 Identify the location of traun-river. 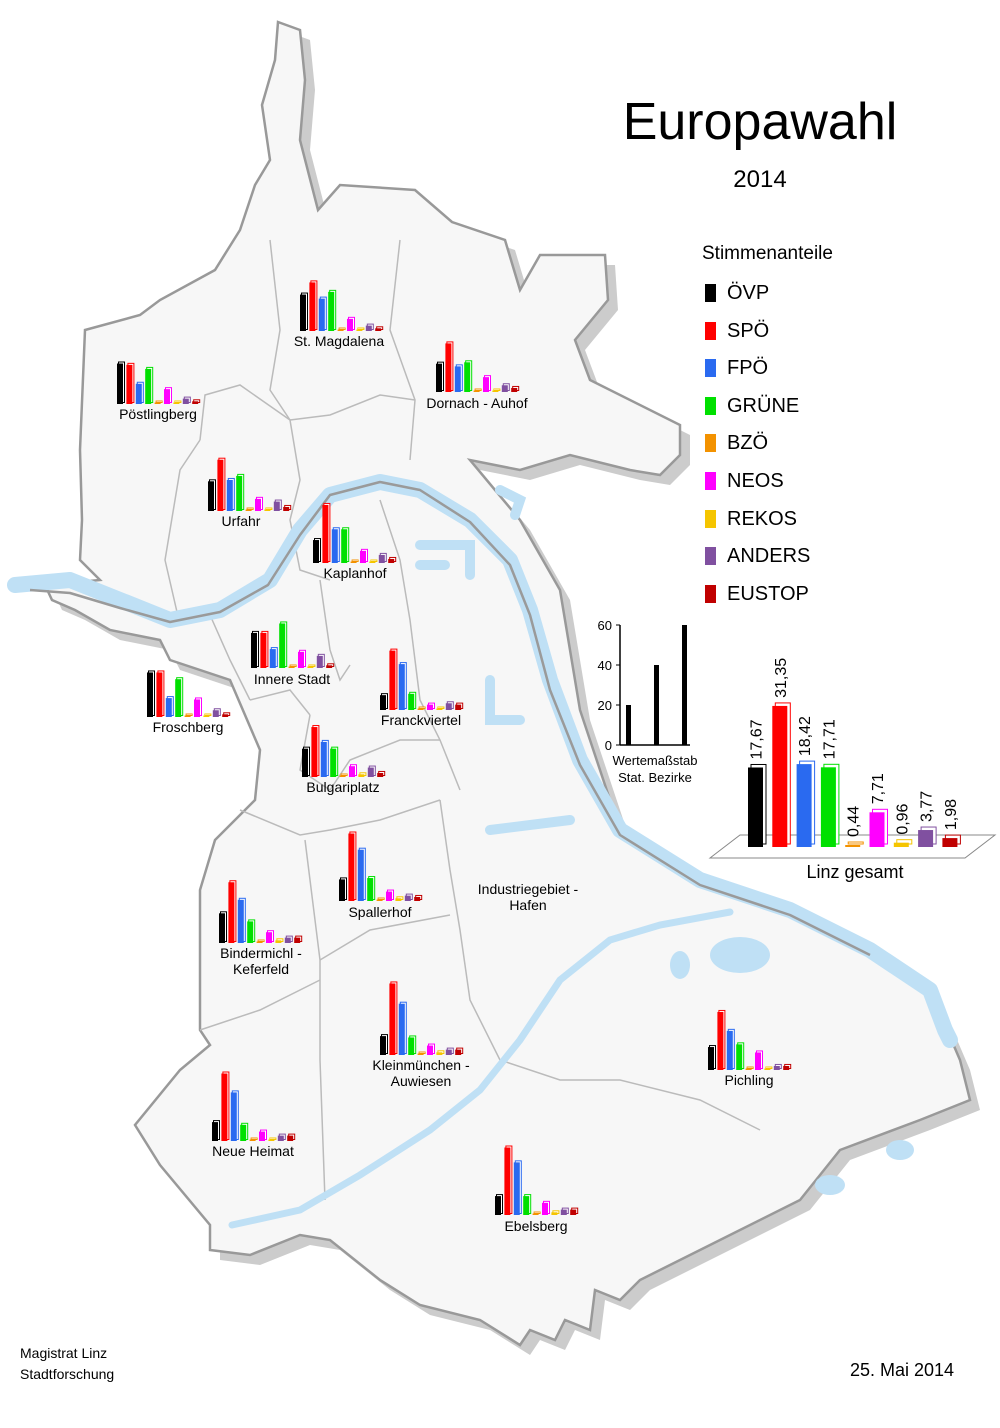
(481, 1068).